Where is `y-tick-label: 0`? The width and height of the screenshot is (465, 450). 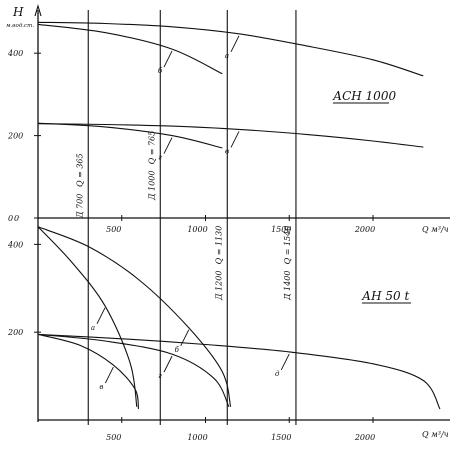
y-tick-label: 0 is located at coordinates (10, 218).